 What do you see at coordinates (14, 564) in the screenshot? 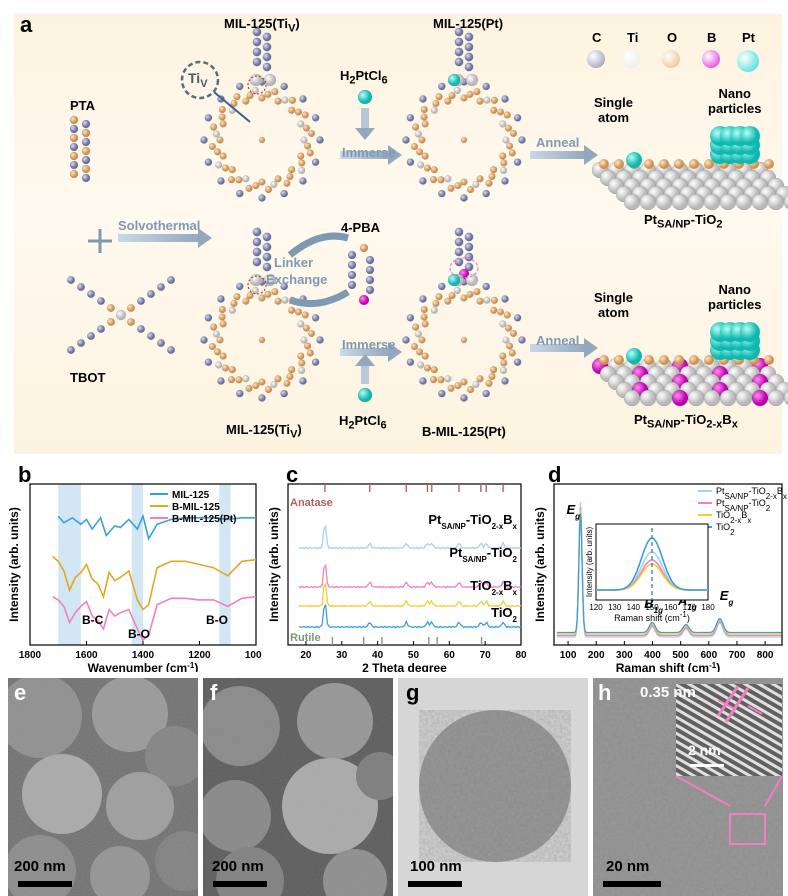
I see `y-axis-label: Intensity (arb. units)` at bounding box center [14, 564].